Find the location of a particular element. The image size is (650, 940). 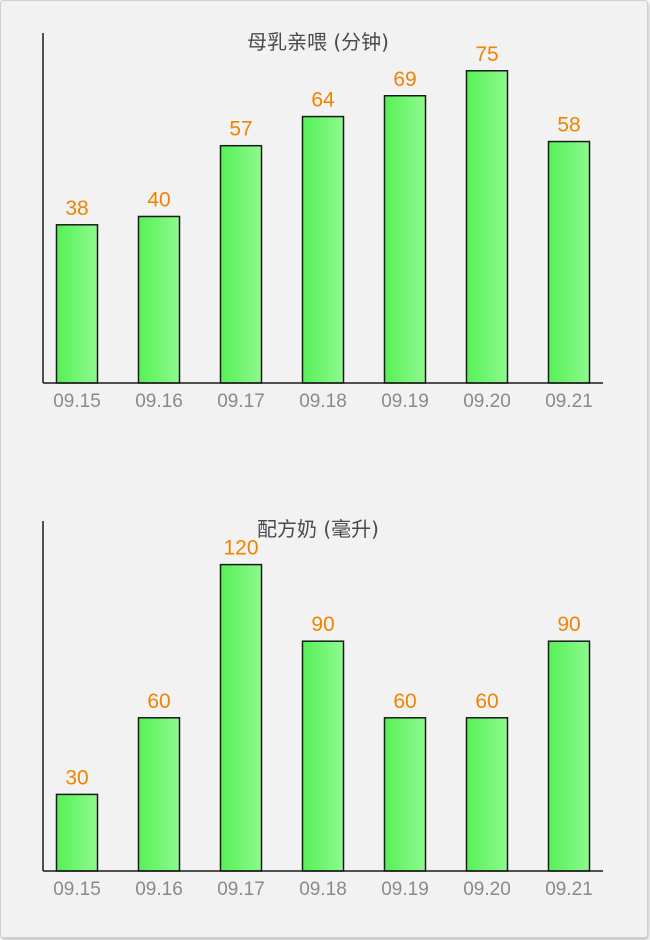

data-label-09.15: 30 is located at coordinates (76, 777).